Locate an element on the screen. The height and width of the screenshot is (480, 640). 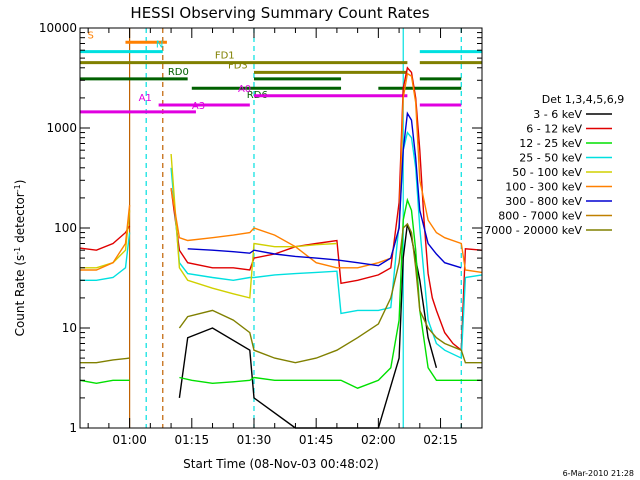
state-label-a0: A0 is located at coordinates (244, 89).